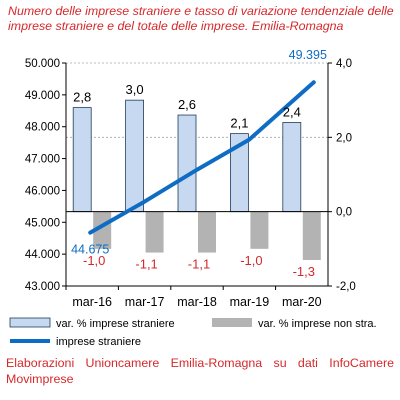 This screenshot has height=400, width=400. What do you see at coordinates (187, 104) in the screenshot?
I see `bar-label-stranieri: 2,6` at bounding box center [187, 104].